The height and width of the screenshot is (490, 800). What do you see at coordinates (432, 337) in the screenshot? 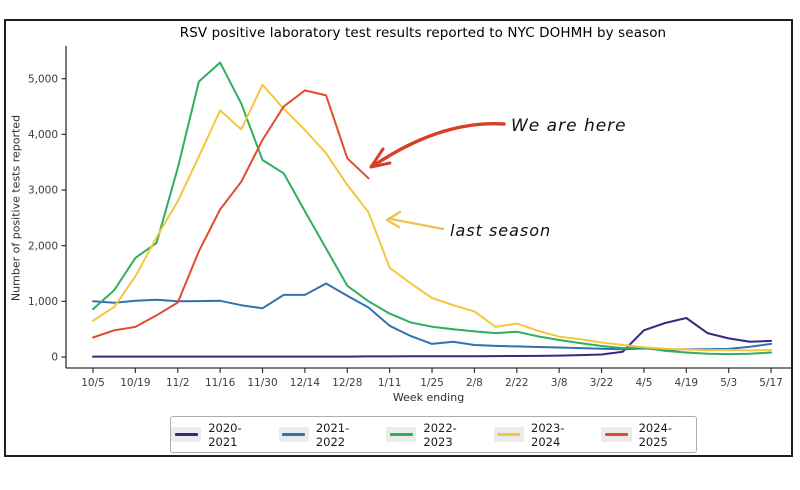
I see `line-2020-2021` at bounding box center [432, 337].